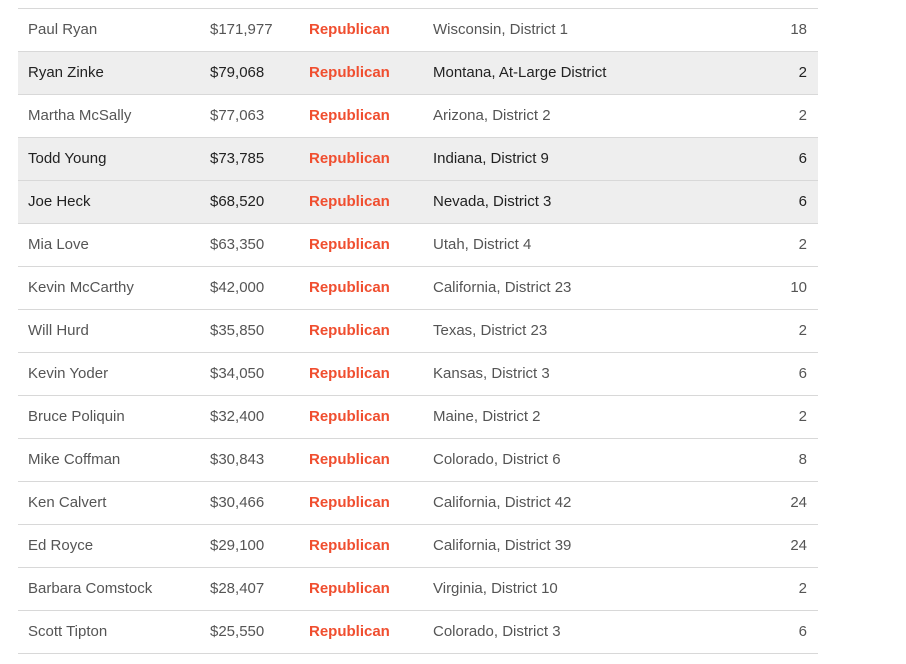 The width and height of the screenshot is (906, 664). I want to click on contribution-amount: $28,407, so click(237, 588).